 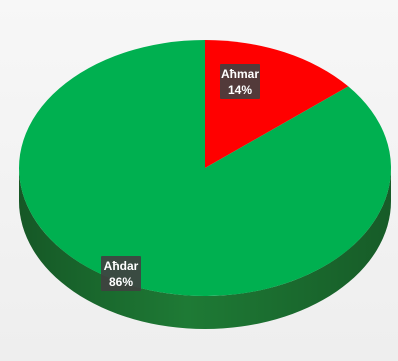 I want to click on data-label-category: Aħmar, so click(x=240, y=74).